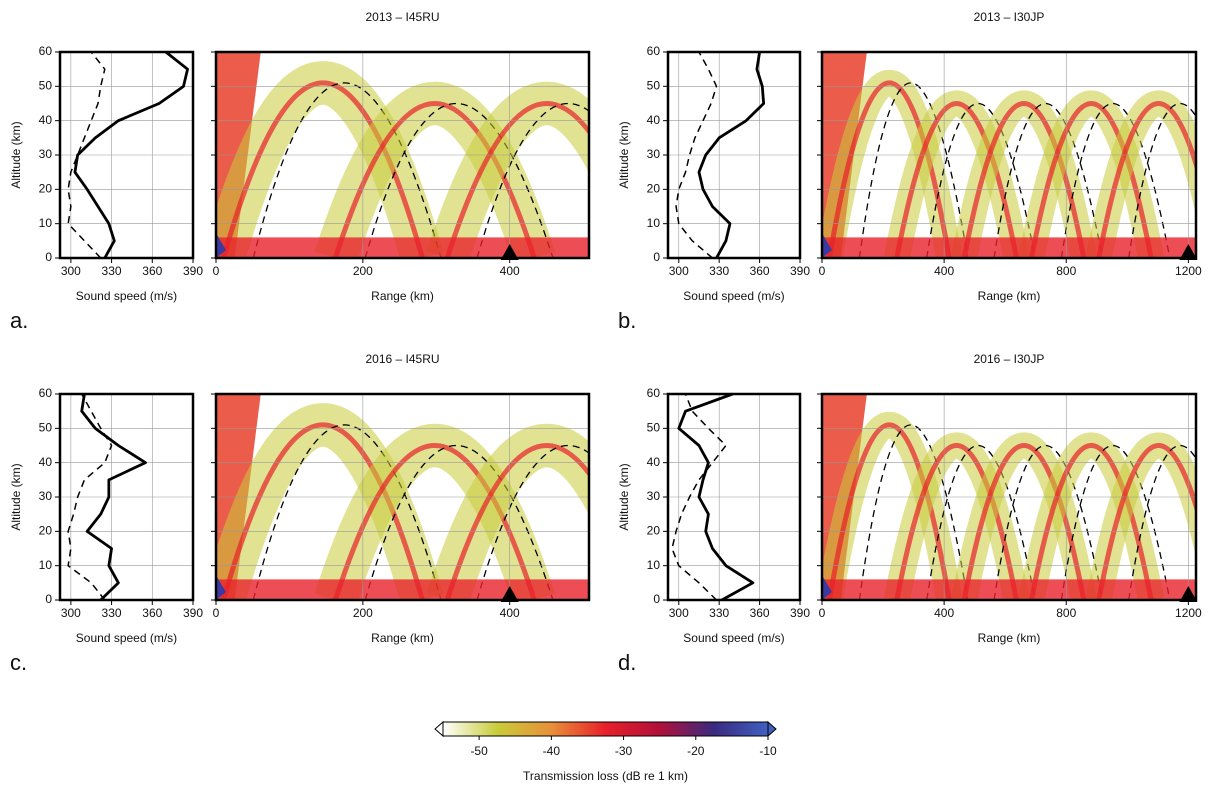 The width and height of the screenshot is (1210, 786). Describe the element at coordinates (479, 751) in the screenshot. I see `colorbar-tick-label: -50` at that location.